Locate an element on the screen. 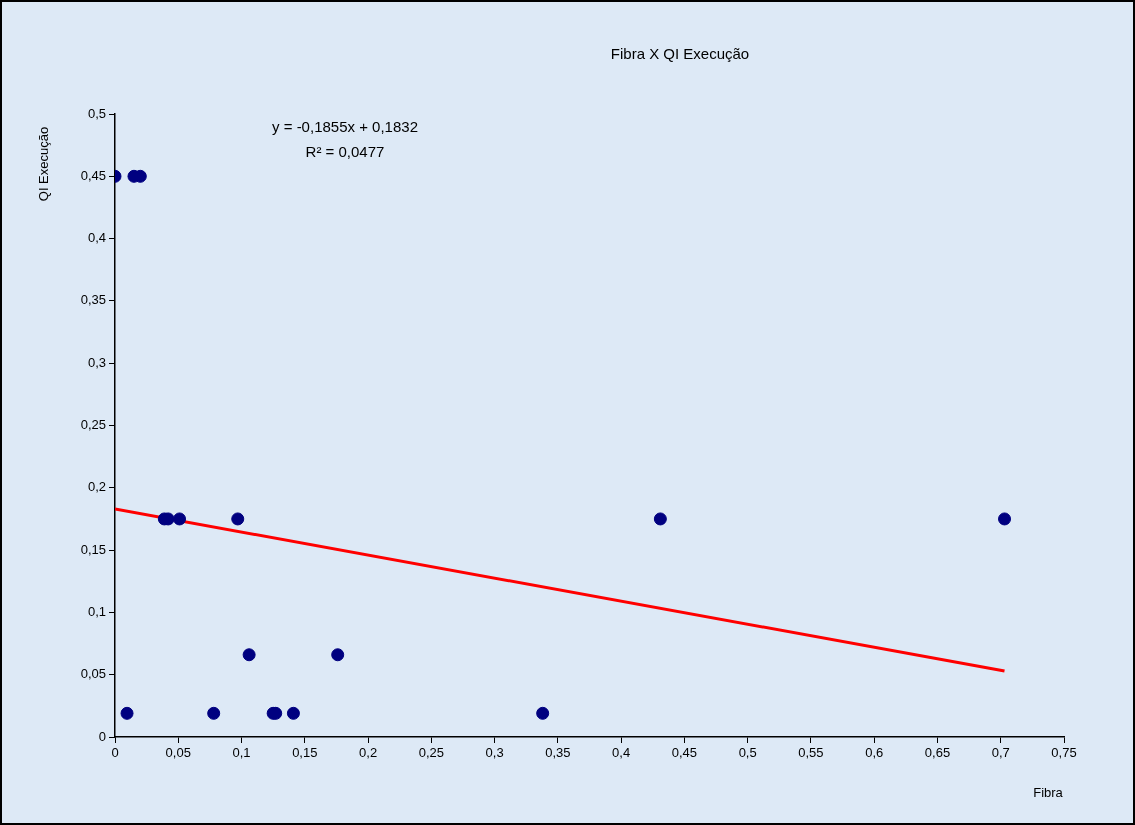 Image resolution: width=1135 pixels, height=825 pixels. x-tick-label: 0,05 is located at coordinates (178, 753).